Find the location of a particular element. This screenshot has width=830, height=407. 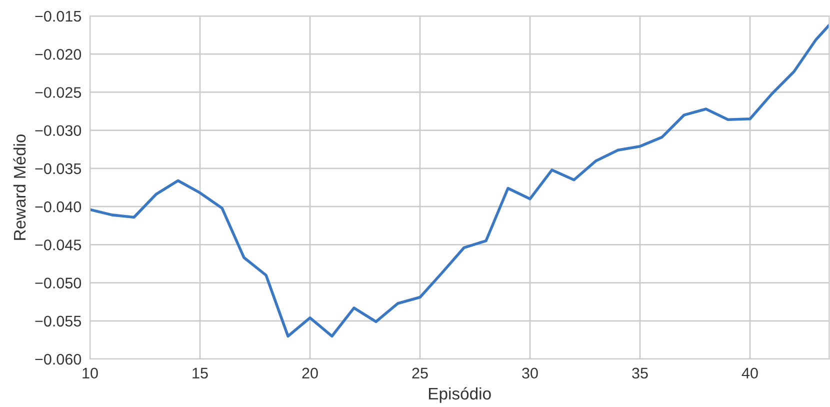

y-tick-label: −0.060 is located at coordinates (58, 359).